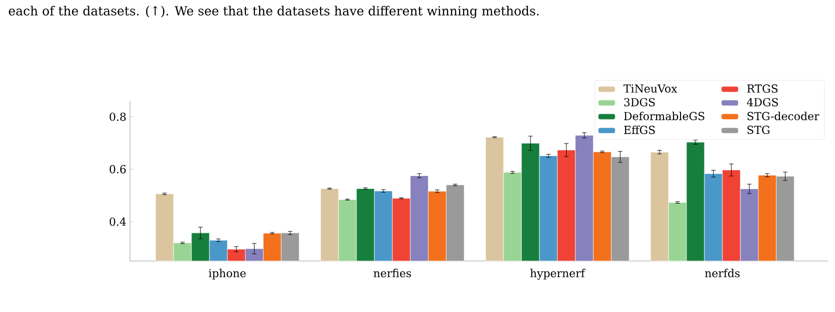 This screenshot has width=835, height=312. I want to click on text: each of the datasets. (↑). We see that the datasets have different winning methods., so click(273, 12).